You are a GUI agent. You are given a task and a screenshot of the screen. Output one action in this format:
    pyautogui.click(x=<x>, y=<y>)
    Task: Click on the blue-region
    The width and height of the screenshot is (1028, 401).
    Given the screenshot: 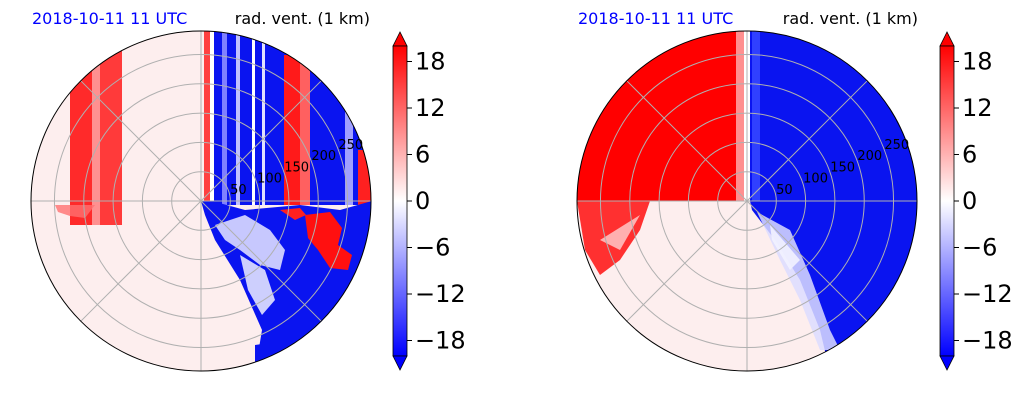 What is the action you would take?
    pyautogui.click(x=833, y=201)
    